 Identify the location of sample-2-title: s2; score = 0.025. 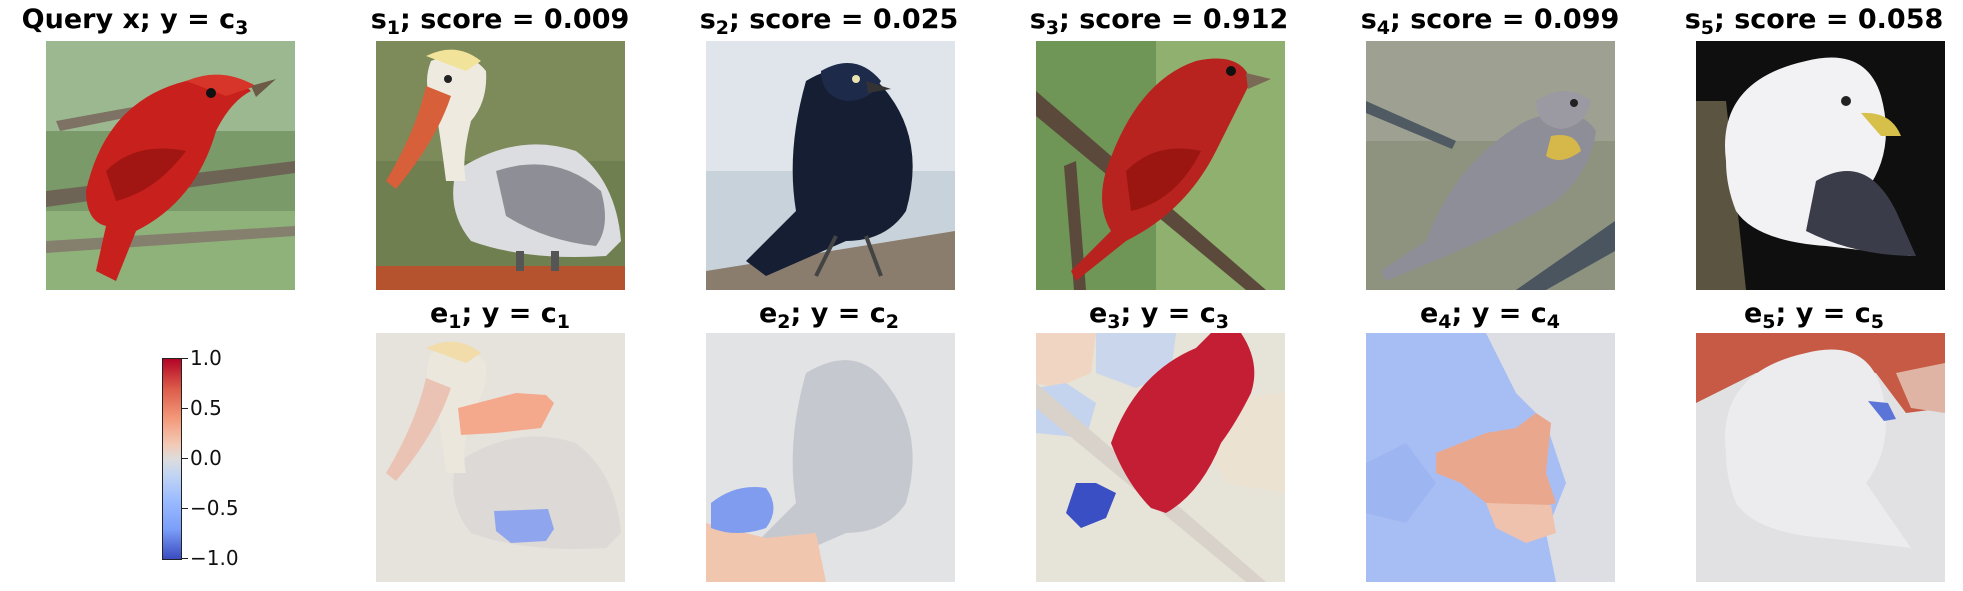
(829, 21).